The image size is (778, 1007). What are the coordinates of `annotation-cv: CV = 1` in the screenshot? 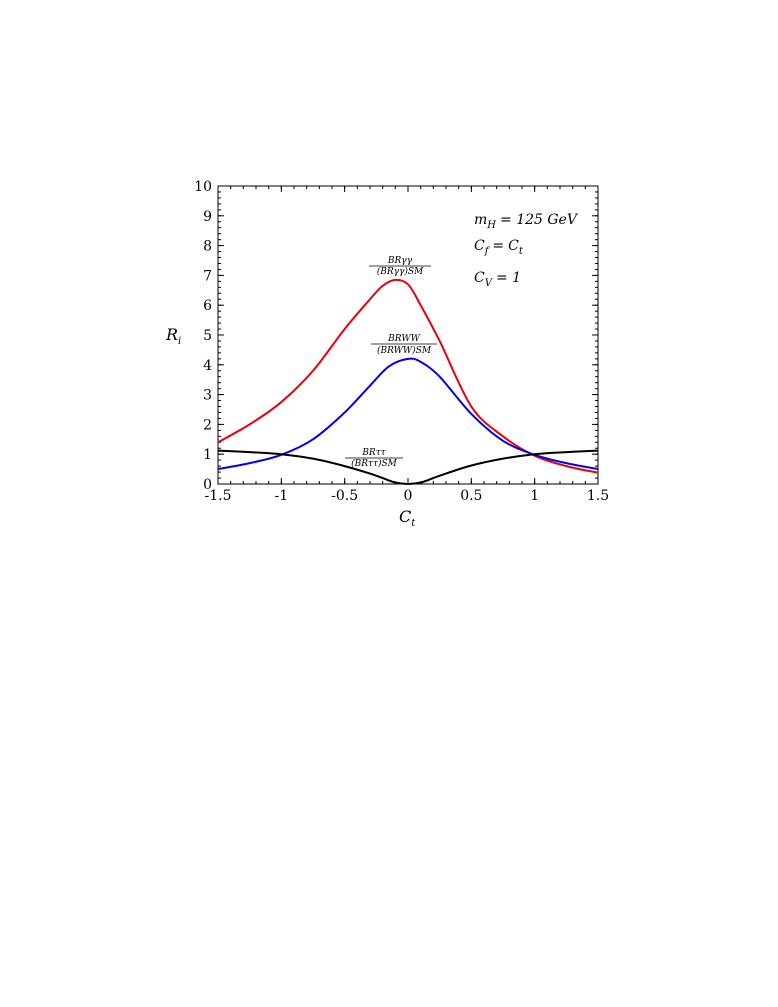 It's located at (497, 279).